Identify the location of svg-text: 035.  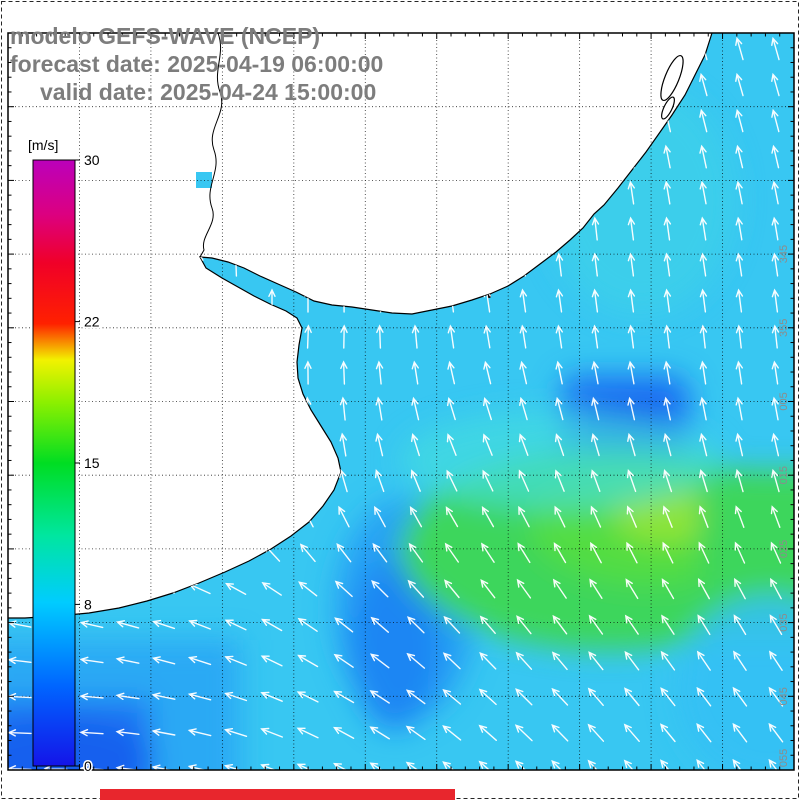
(784, 622).